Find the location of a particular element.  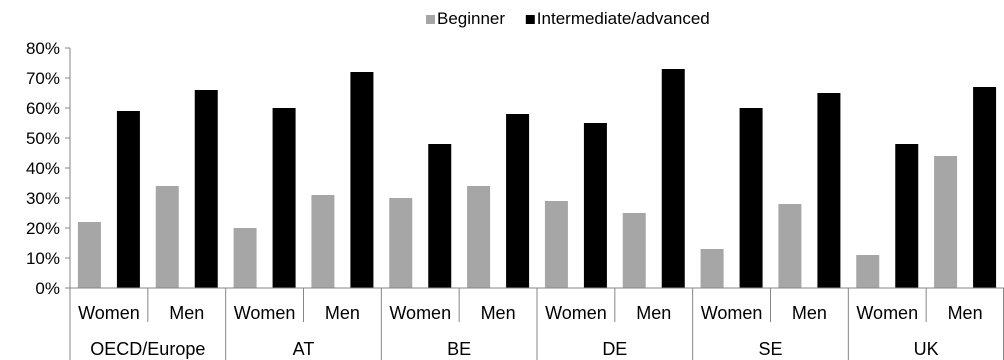

legend: Beginner Intermediate/advanced is located at coordinates (568, 18).